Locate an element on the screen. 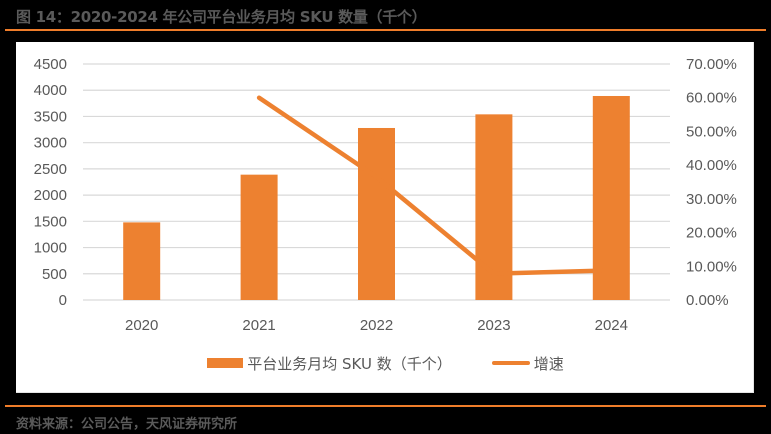 The height and width of the screenshot is (434, 771). right-tick-label: 40.00% is located at coordinates (711, 165).